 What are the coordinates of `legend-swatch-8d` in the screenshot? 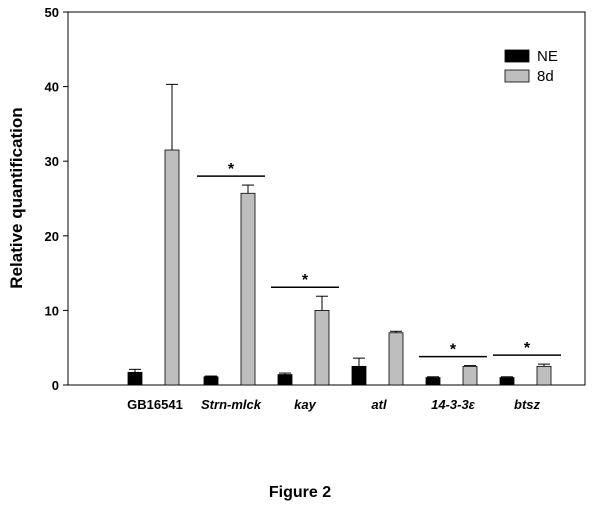 It's located at (517, 76).